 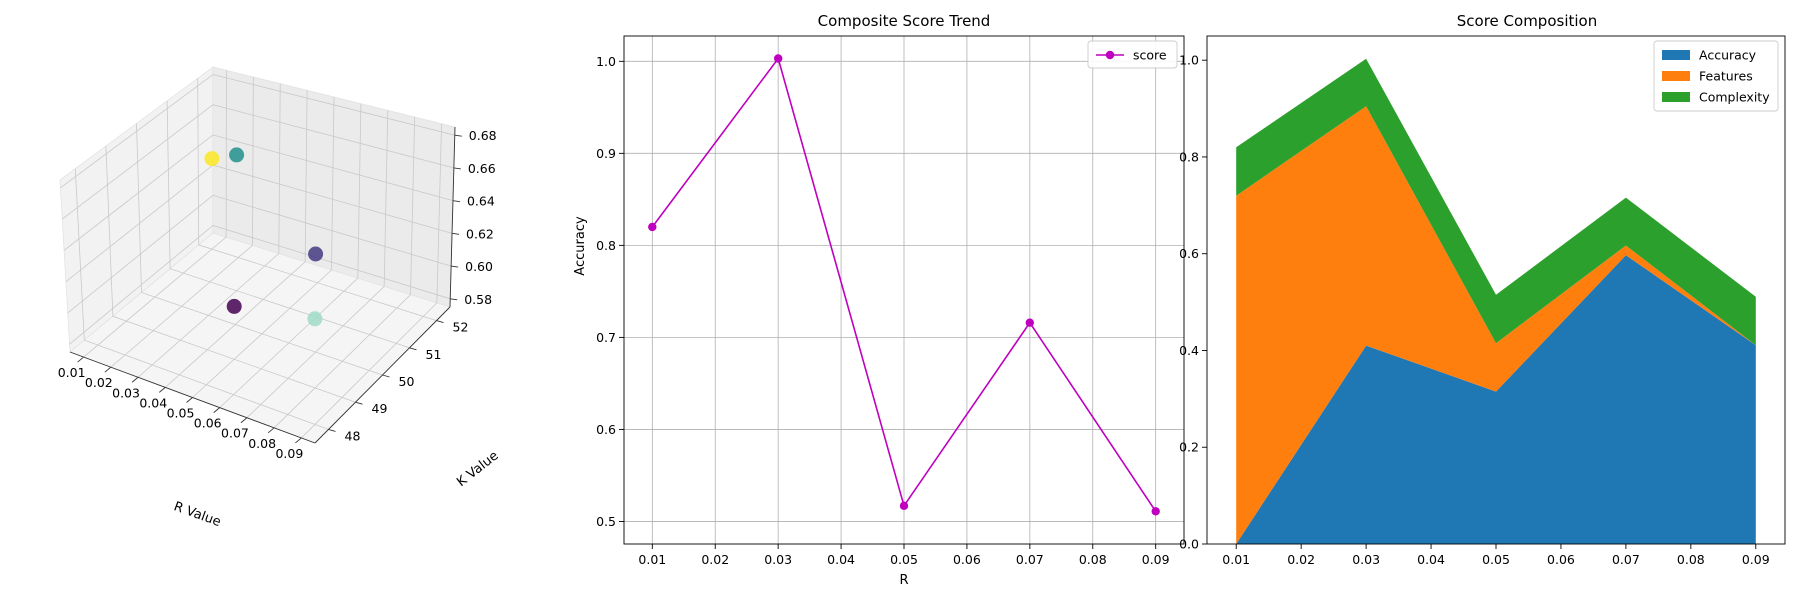 I want to click on trend-title: Composite Score Trend, so click(x=904, y=21).